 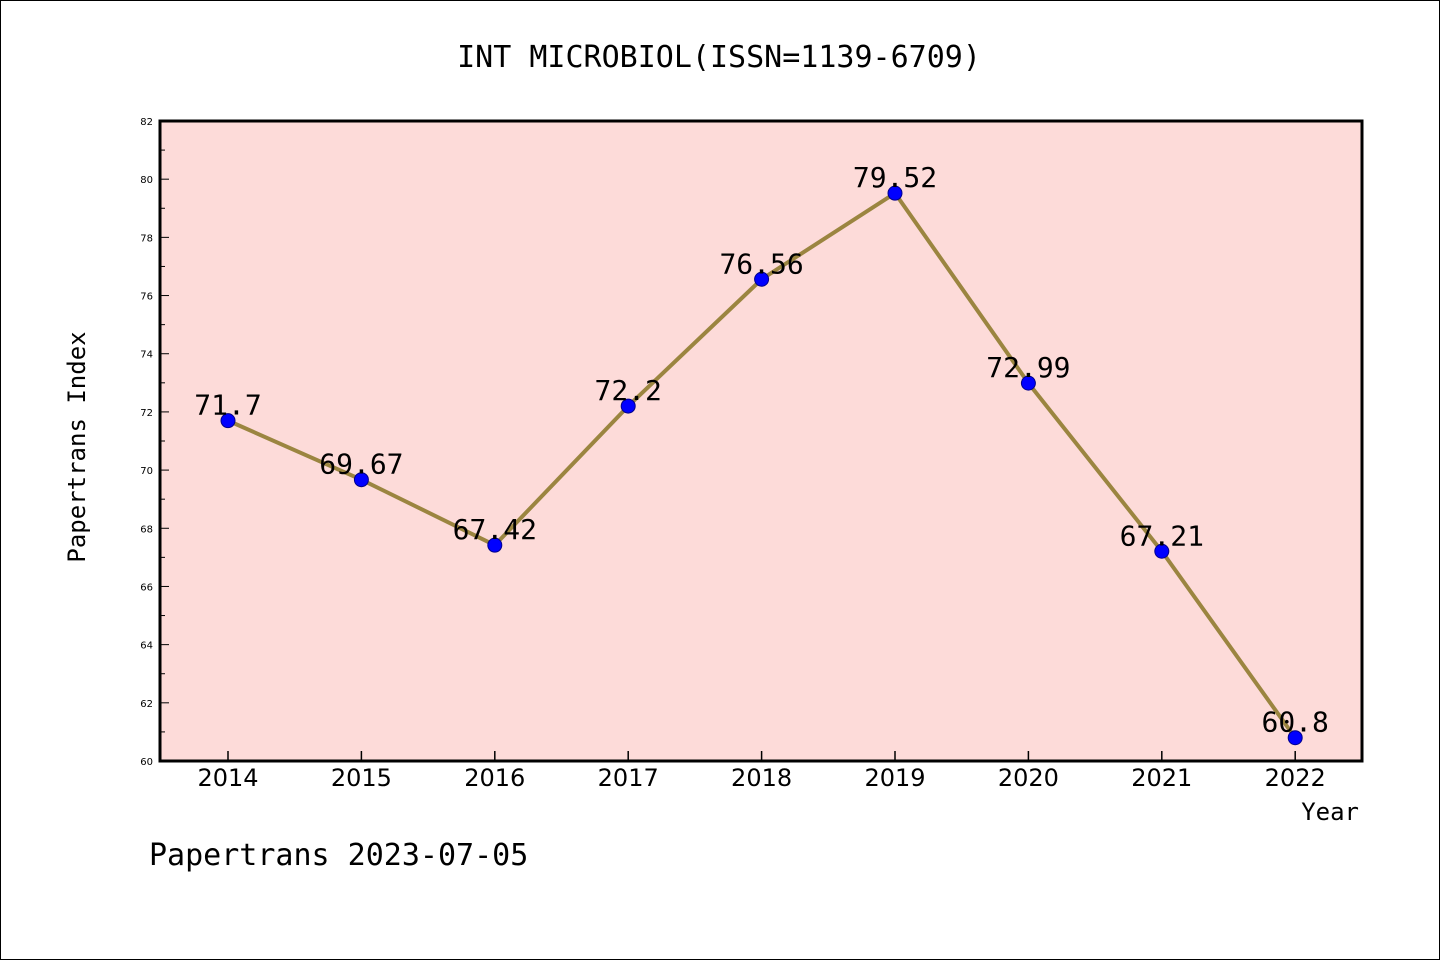 What do you see at coordinates (628, 778) in the screenshot?
I see `x-tick-label: 2017` at bounding box center [628, 778].